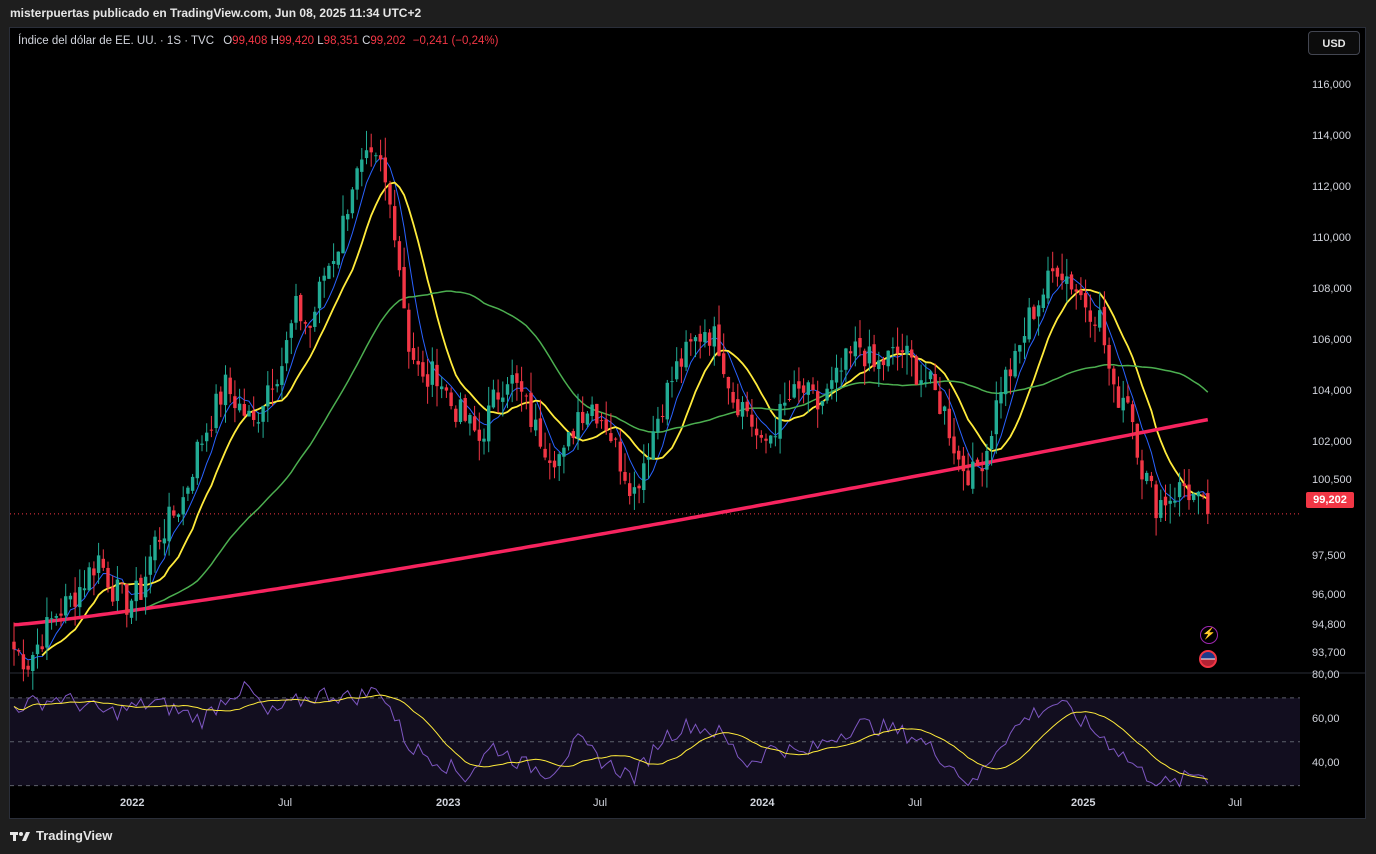 Image resolution: width=1376 pixels, height=854 pixels. I want to click on symbol-name: Índice del dólar de EE. UU. · 1S · TVC, so click(116, 41).